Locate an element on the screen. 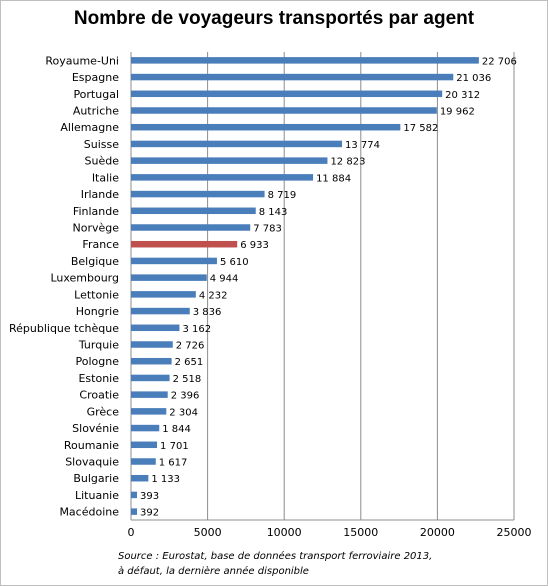 The width and height of the screenshot is (548, 586). category-label: Bulgarie is located at coordinates (96, 478).